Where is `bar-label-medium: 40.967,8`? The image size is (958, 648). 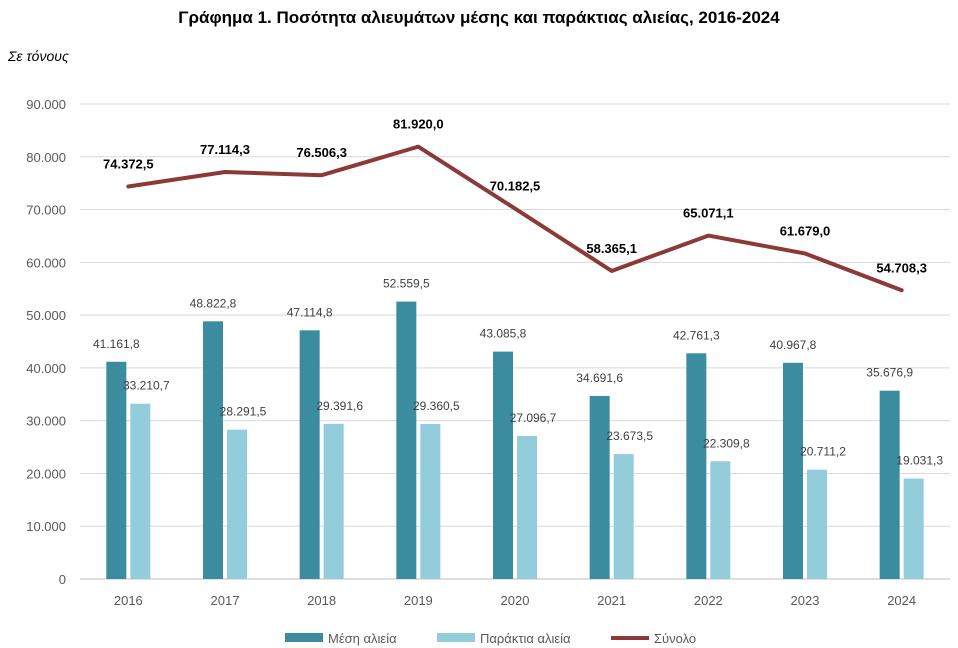 bar-label-medium: 40.967,8 is located at coordinates (793, 345).